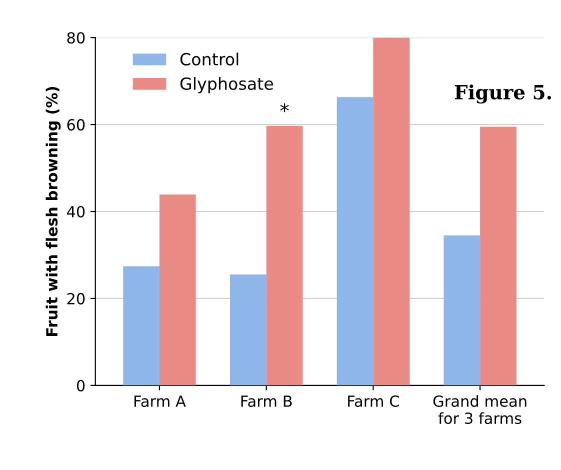 The image size is (561, 470). I want to click on y-tick-label: 60, so click(76, 125).